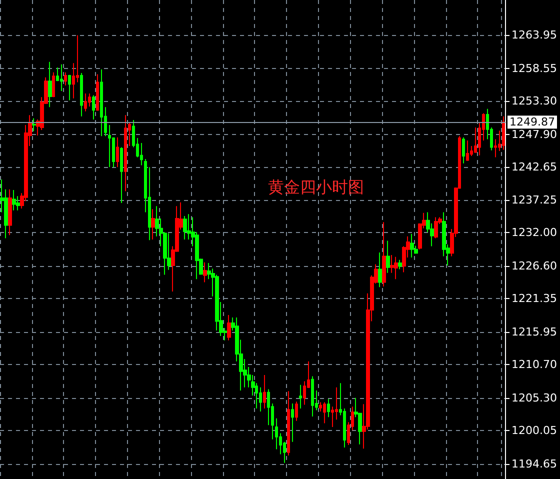 The height and width of the screenshot is (479, 560). Describe the element at coordinates (535, 167) in the screenshot. I see `y-tick-label: 1242.65` at that location.